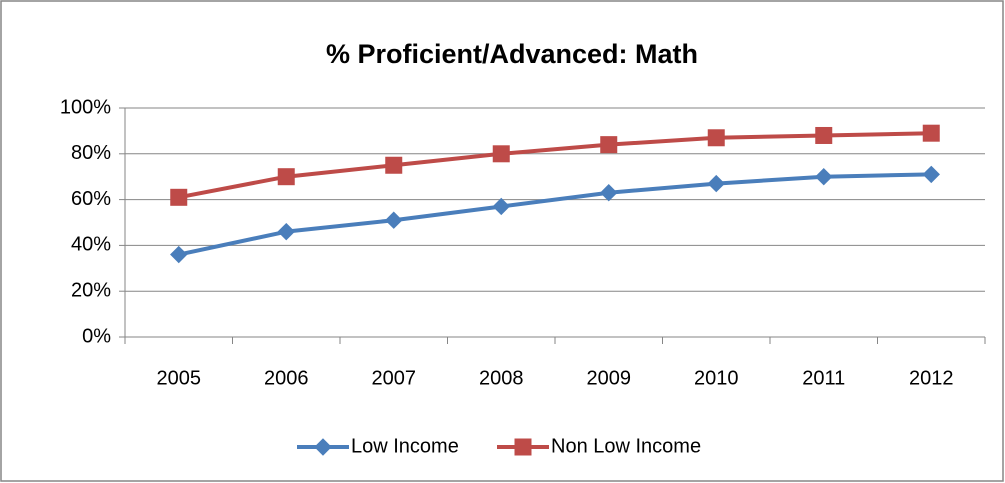  I want to click on x-tick-label: 2007, so click(394, 378).